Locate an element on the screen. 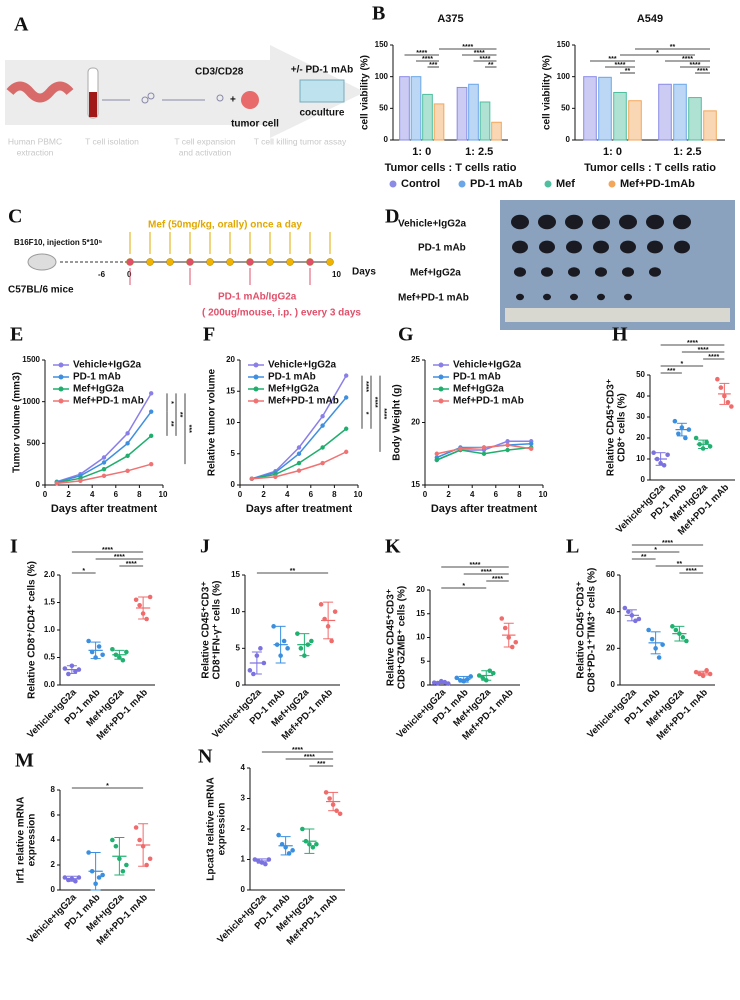  panel-letter: N is located at coordinates (205, 757).